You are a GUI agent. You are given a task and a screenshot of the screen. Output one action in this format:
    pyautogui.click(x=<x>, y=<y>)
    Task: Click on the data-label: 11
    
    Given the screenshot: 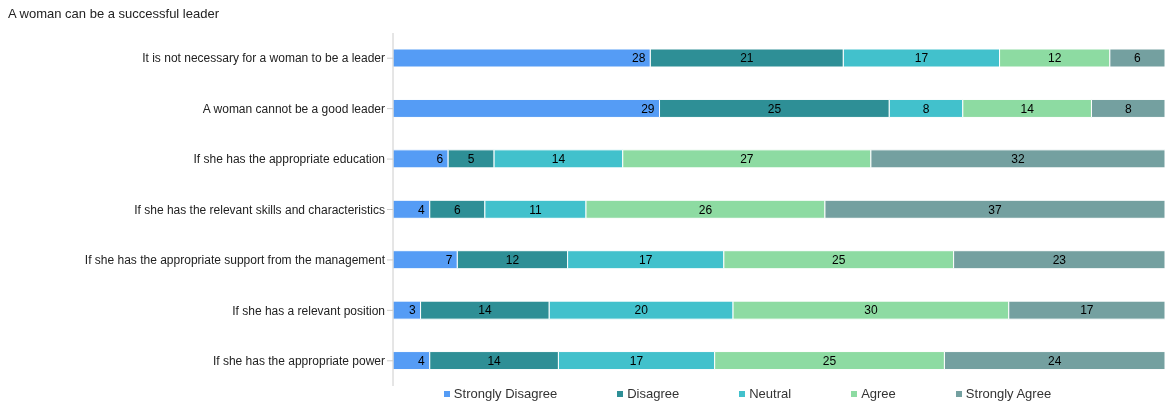 What is the action you would take?
    pyautogui.click(x=535, y=209)
    